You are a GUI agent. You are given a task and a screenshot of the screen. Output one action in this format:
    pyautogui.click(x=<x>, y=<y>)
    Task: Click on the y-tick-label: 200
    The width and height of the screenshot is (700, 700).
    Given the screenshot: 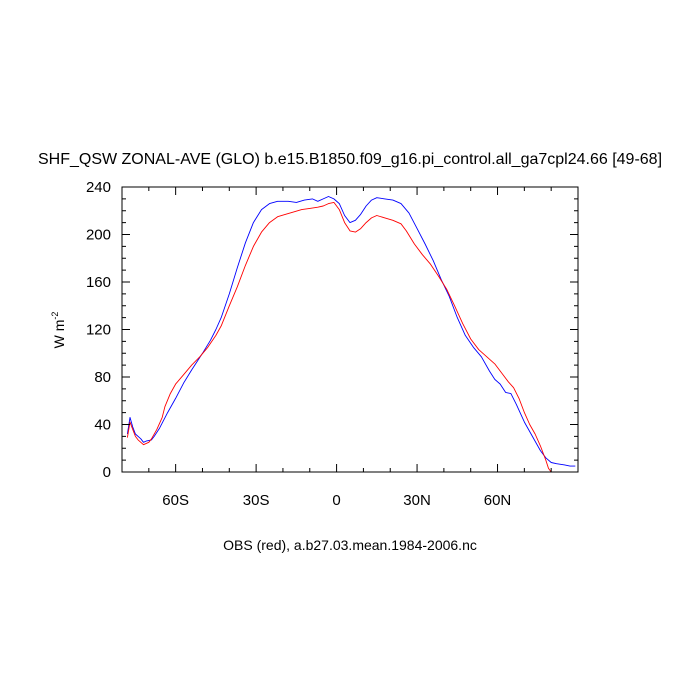 What is the action you would take?
    pyautogui.click(x=98, y=235)
    